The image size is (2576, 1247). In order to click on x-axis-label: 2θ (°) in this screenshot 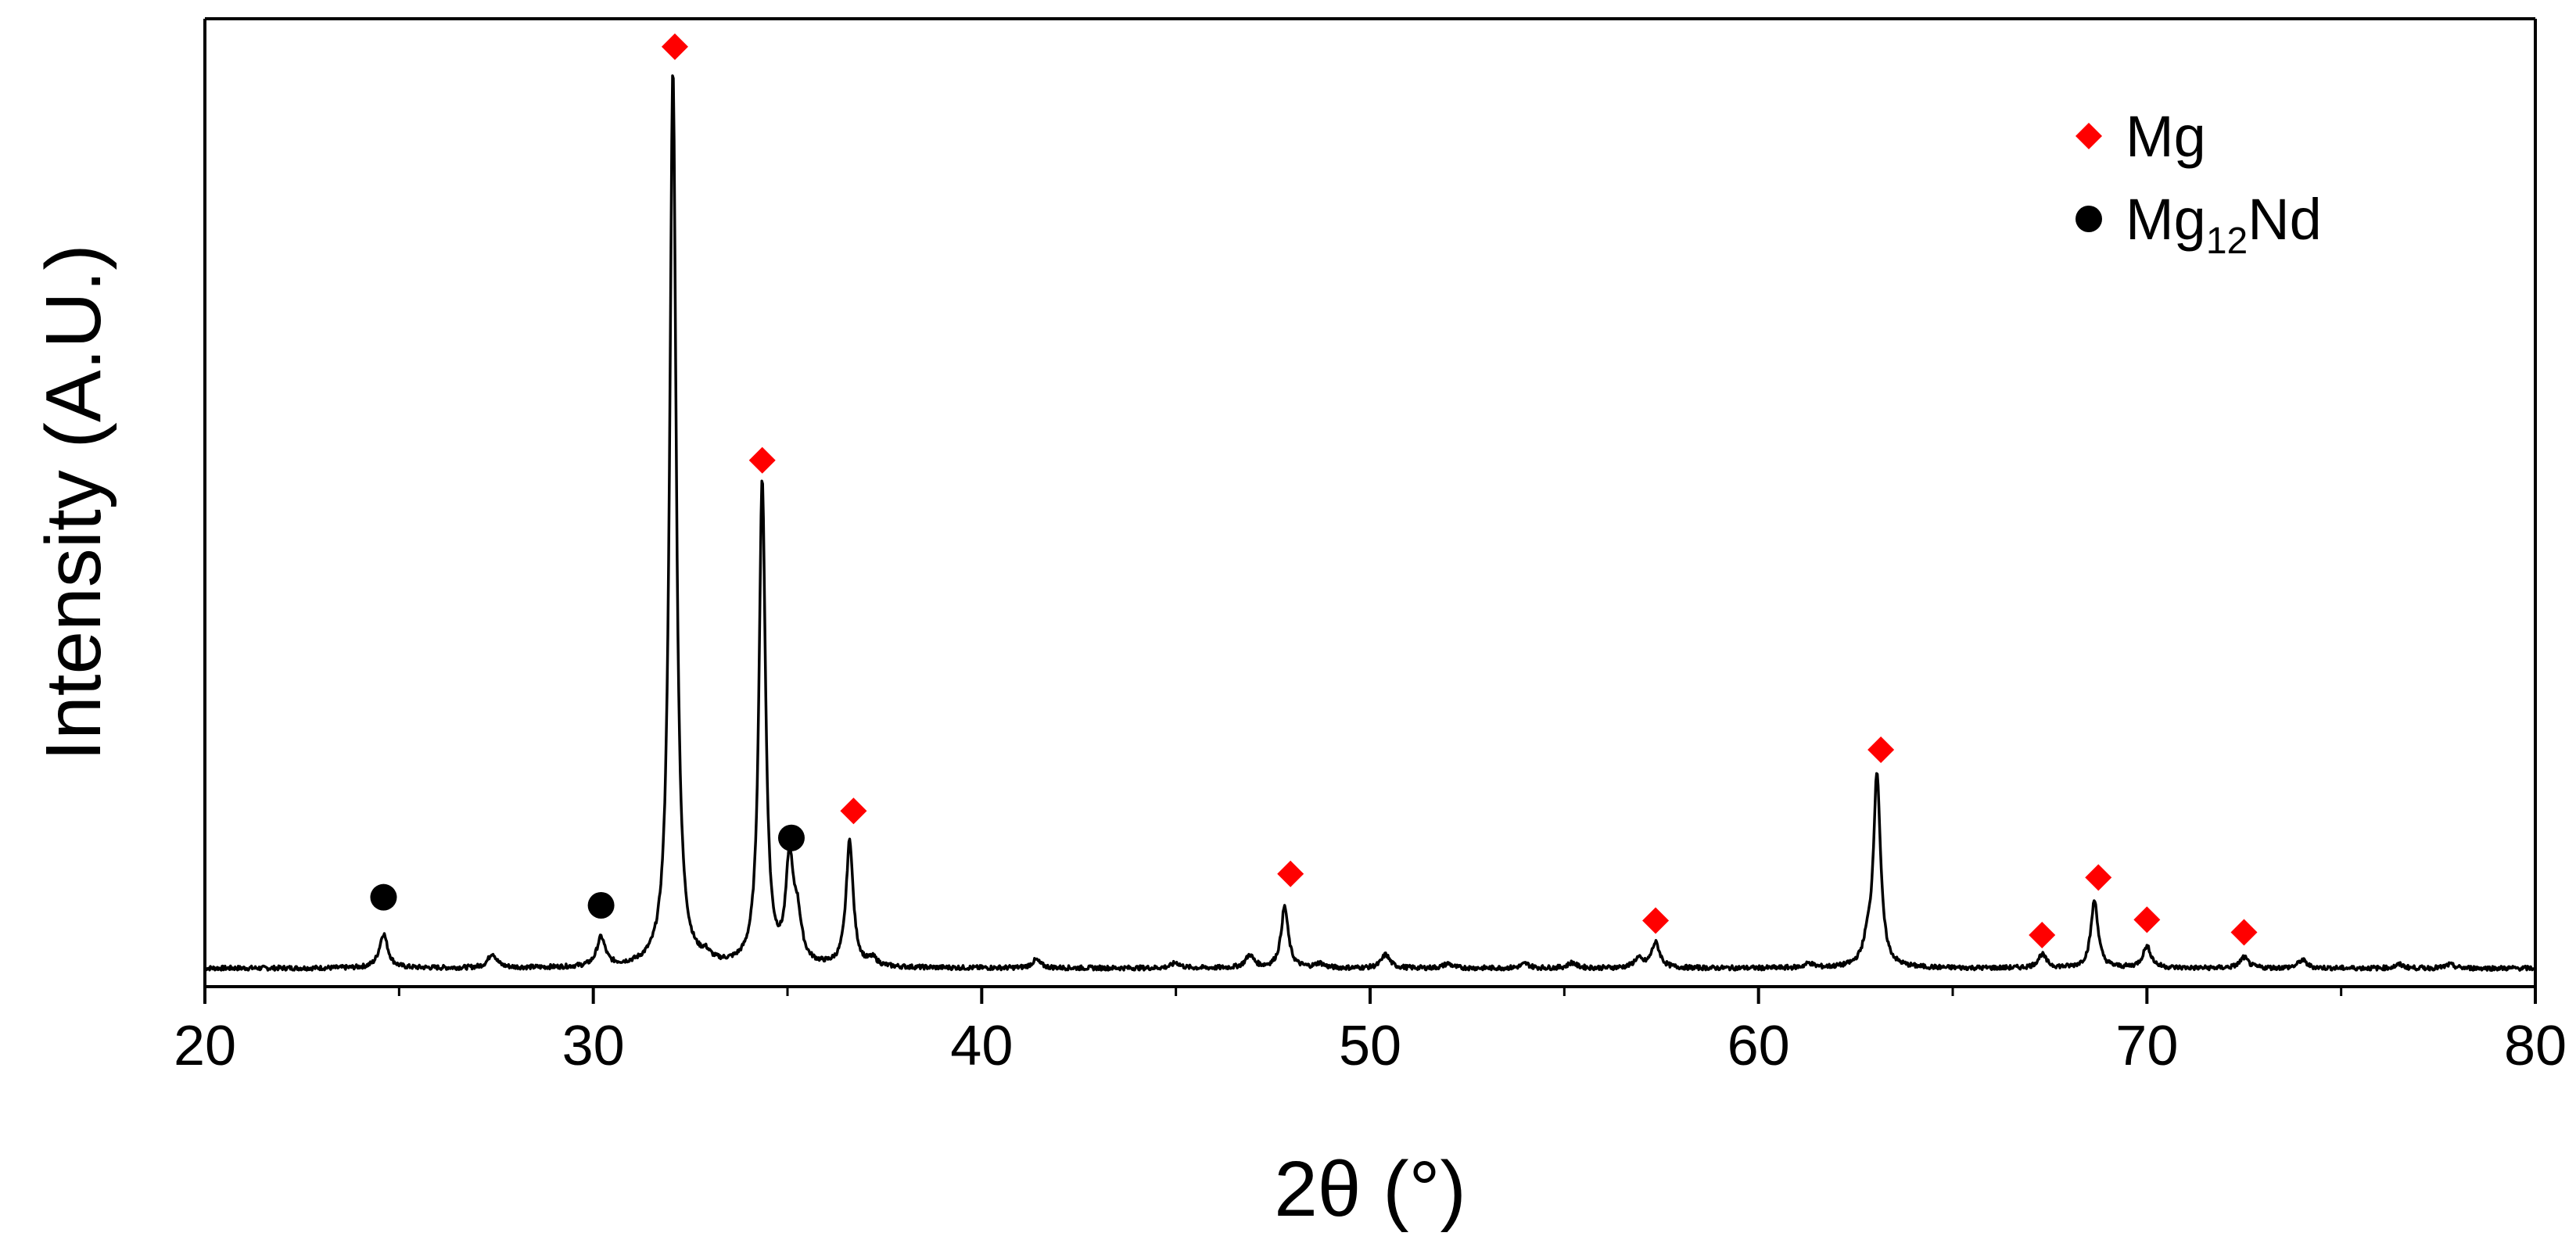, I will do `click(1370, 1189)`.